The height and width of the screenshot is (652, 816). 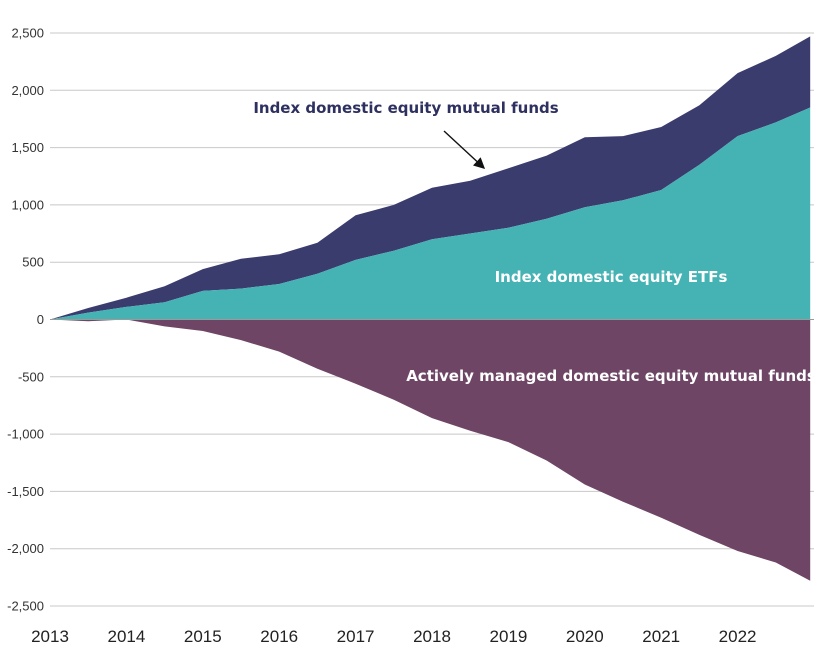 I want to click on annotation-label: Index domestic equity ETFs, so click(x=611, y=277).